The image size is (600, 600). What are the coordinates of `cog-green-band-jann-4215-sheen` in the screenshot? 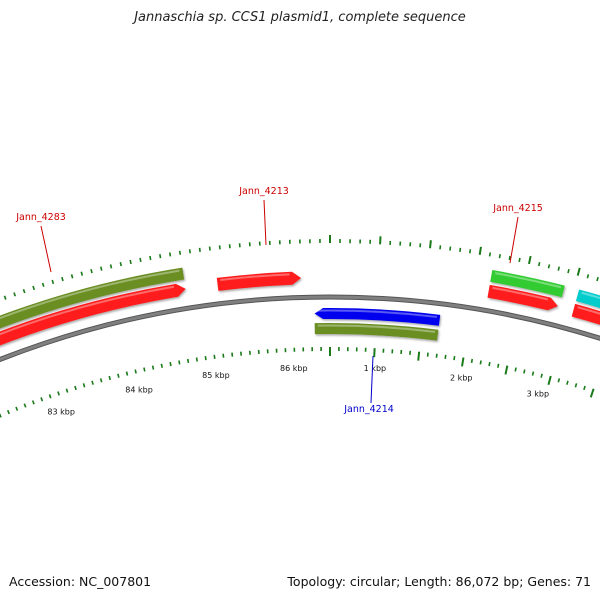 It's located at (528, 280).